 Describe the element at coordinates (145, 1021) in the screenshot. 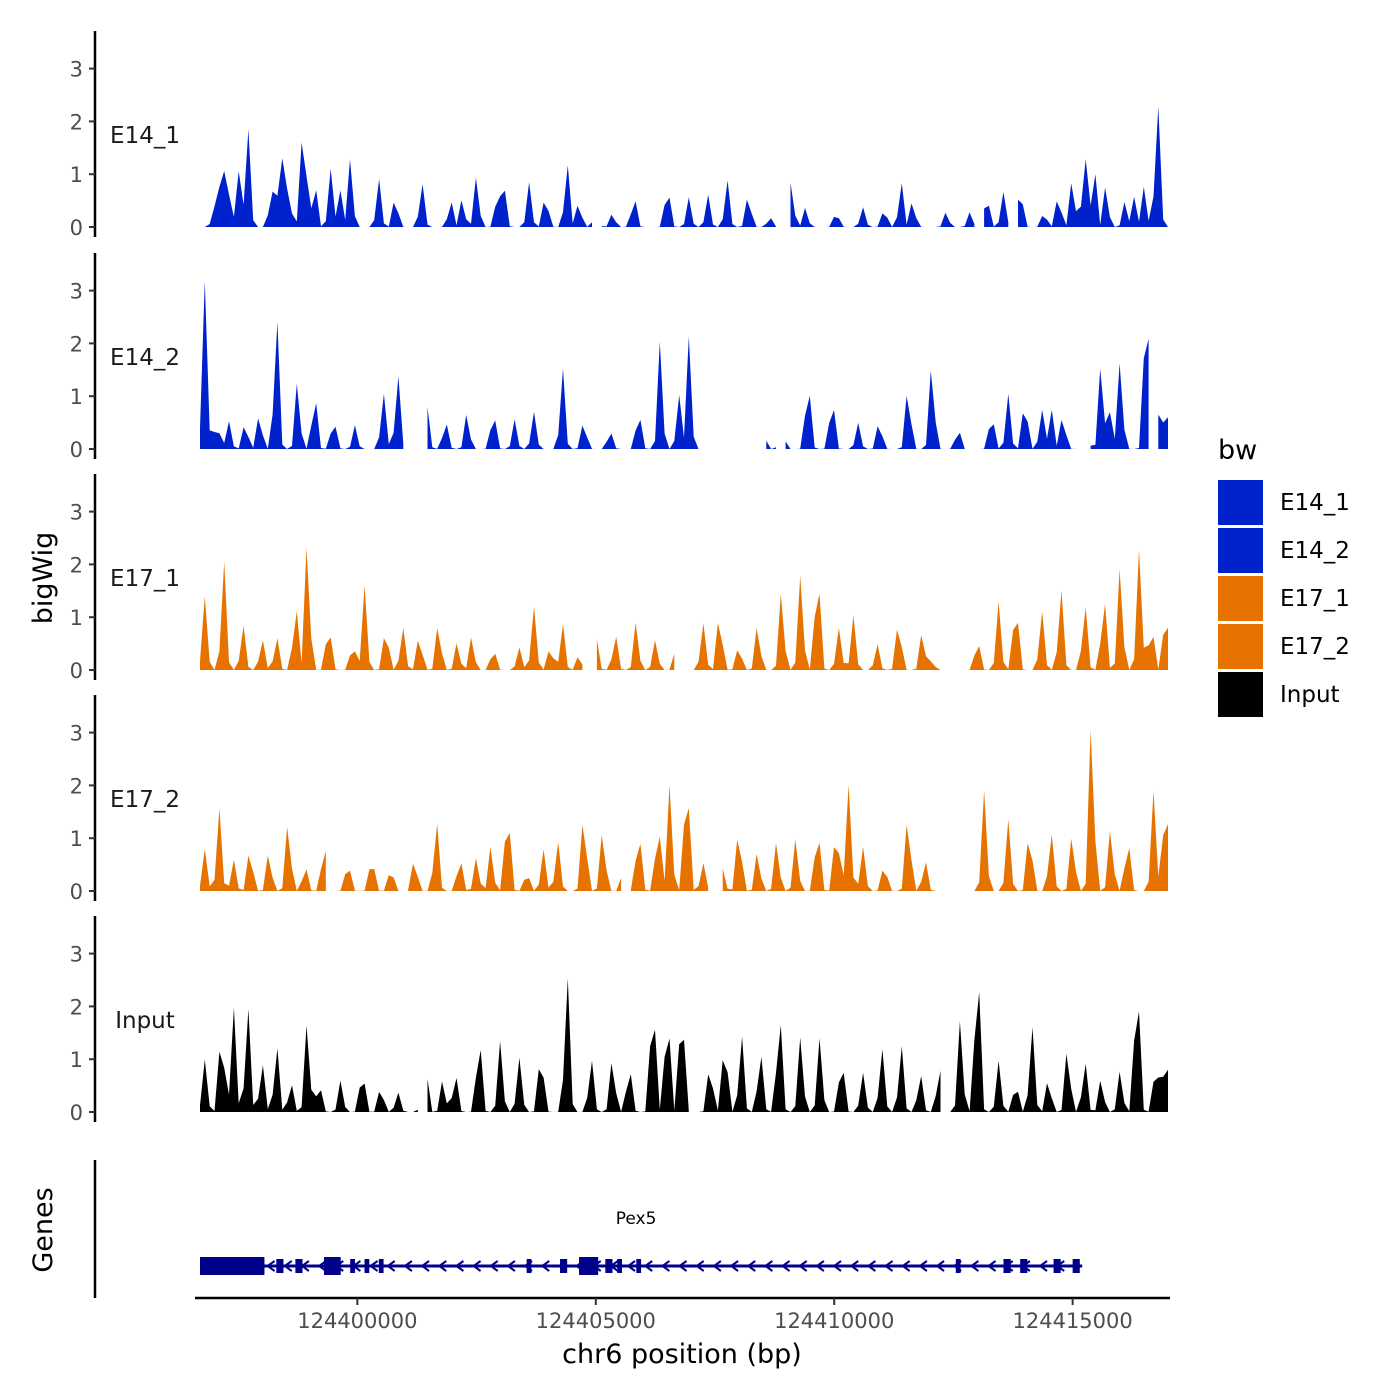

I see `track-label: Input` at that location.